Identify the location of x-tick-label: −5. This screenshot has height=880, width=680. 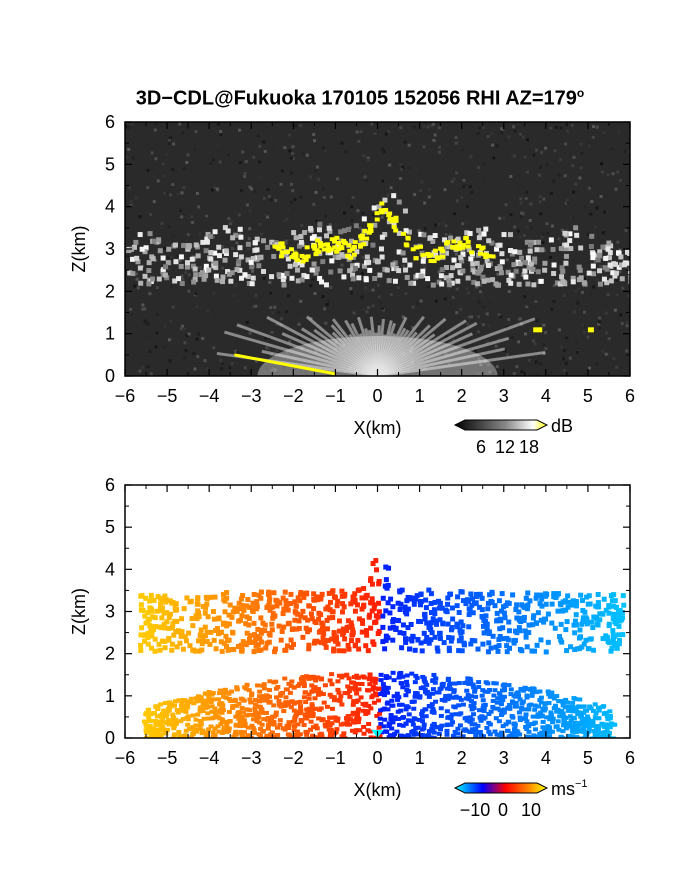
(167, 758).